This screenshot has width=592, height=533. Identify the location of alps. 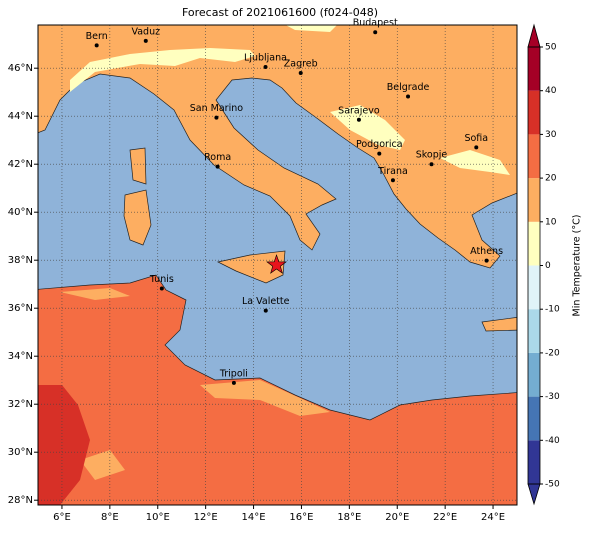
(162, 70).